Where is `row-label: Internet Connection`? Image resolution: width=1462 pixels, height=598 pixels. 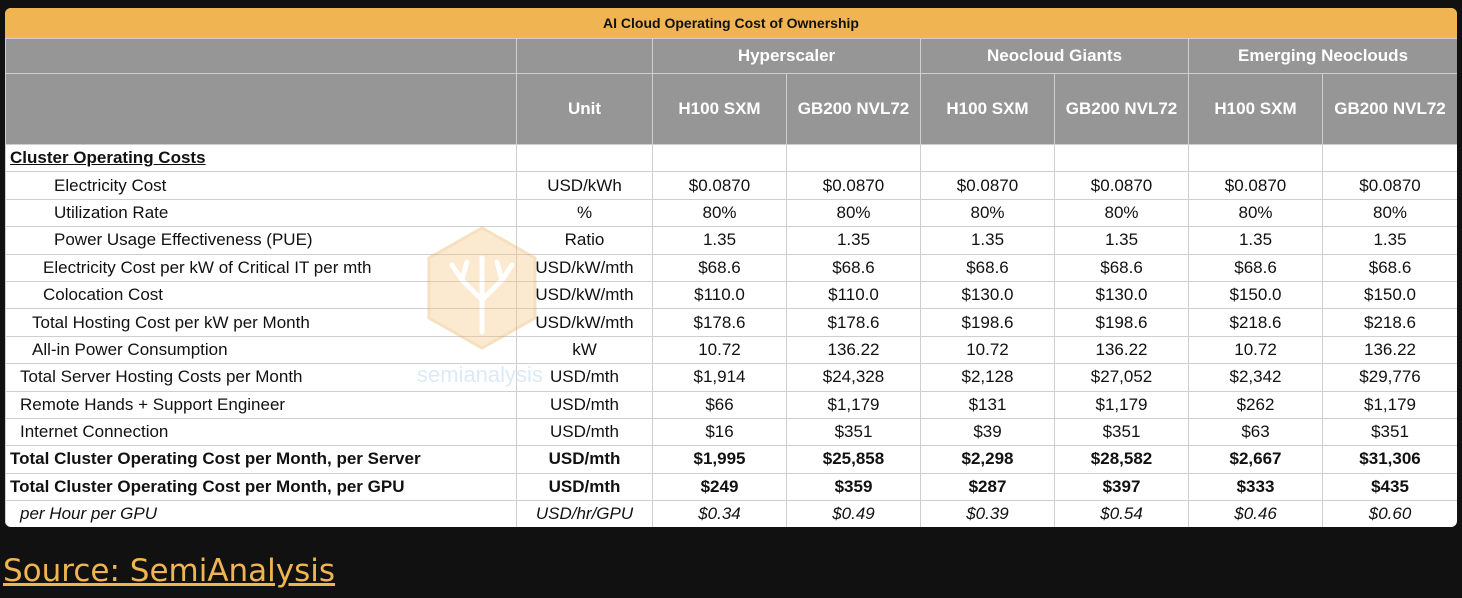 row-label: Internet Connection is located at coordinates (261, 432).